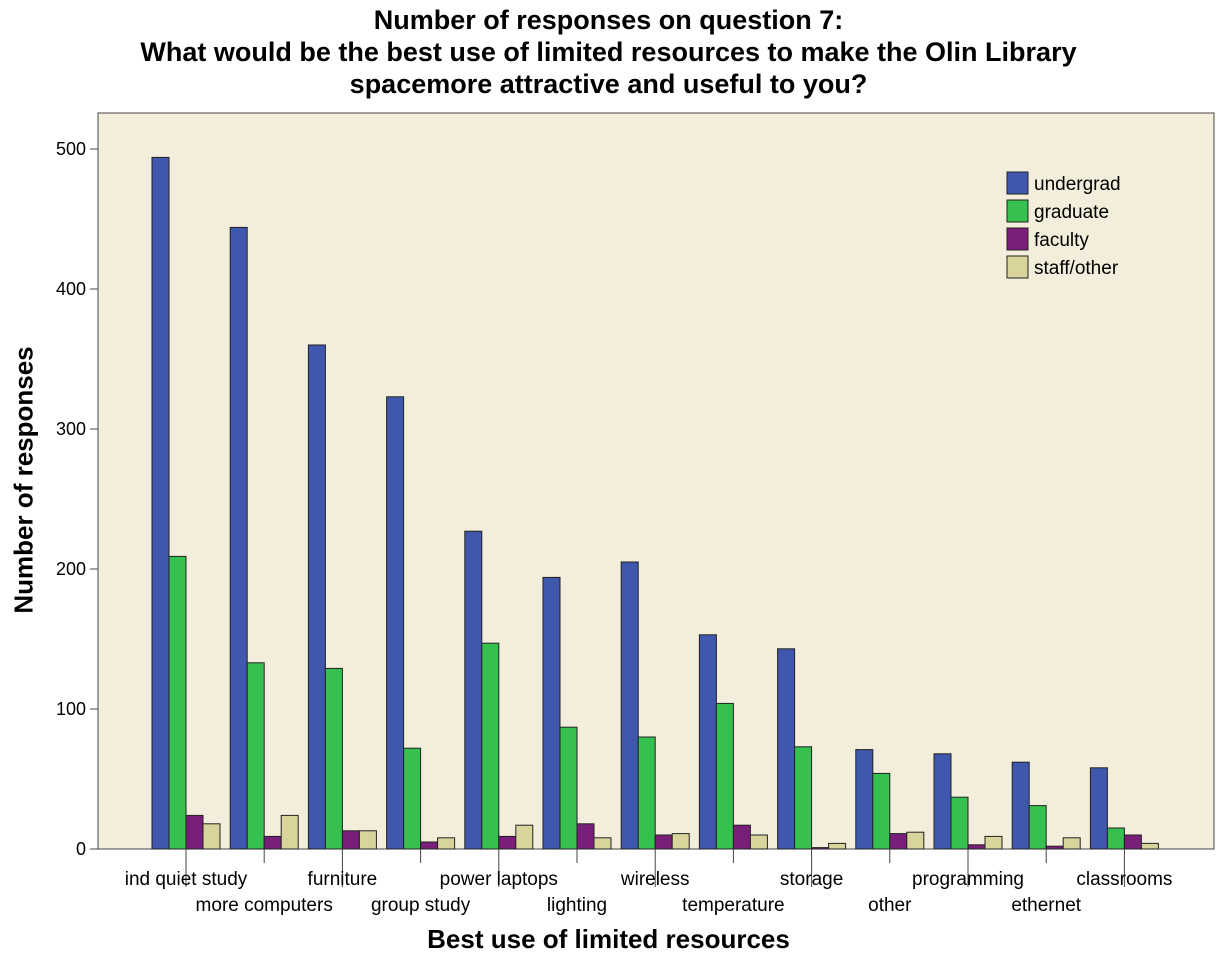 This screenshot has height=957, width=1217. What do you see at coordinates (811, 879) in the screenshot?
I see `x-tick-label: storage` at bounding box center [811, 879].